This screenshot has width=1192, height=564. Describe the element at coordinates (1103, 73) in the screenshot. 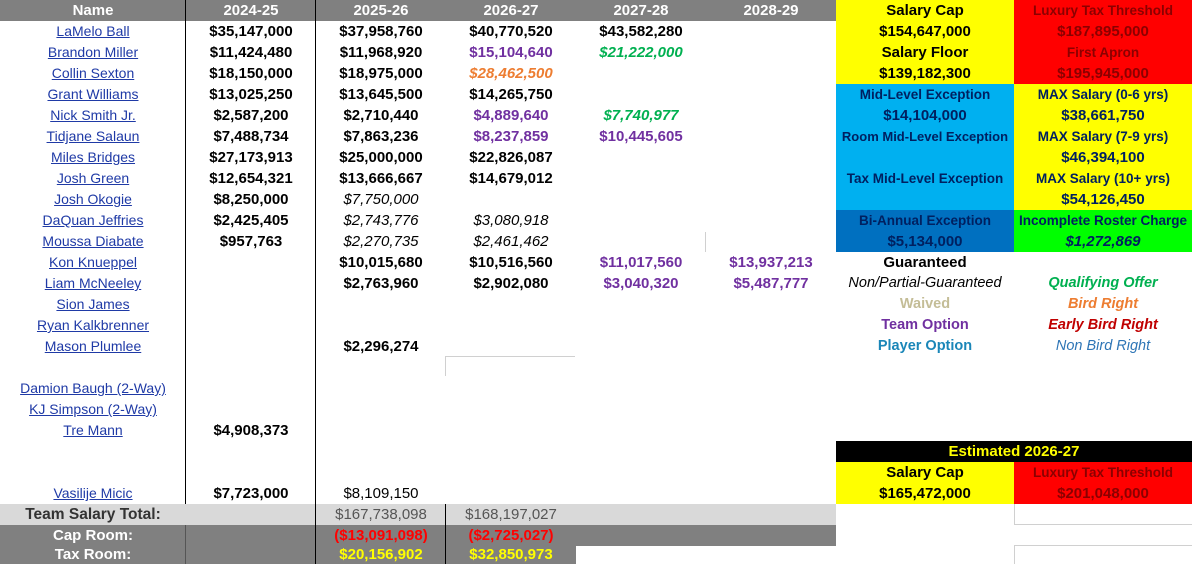

I see `first-apron-value: $195,945,000` at that location.